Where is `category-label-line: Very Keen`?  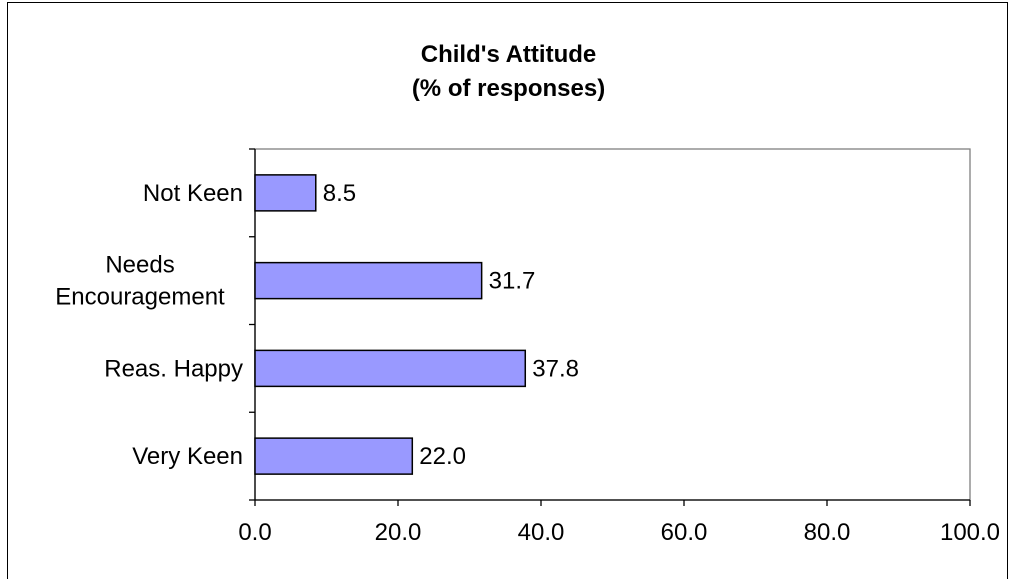 category-label-line: Very Keen is located at coordinates (187, 456).